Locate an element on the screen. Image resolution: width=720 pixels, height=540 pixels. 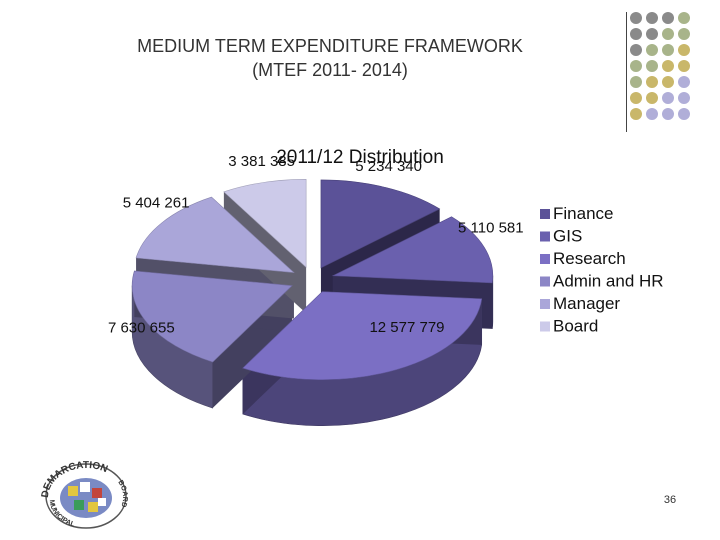
legend-label-admin-and-hr: Admin and HR is located at coordinates (608, 281).